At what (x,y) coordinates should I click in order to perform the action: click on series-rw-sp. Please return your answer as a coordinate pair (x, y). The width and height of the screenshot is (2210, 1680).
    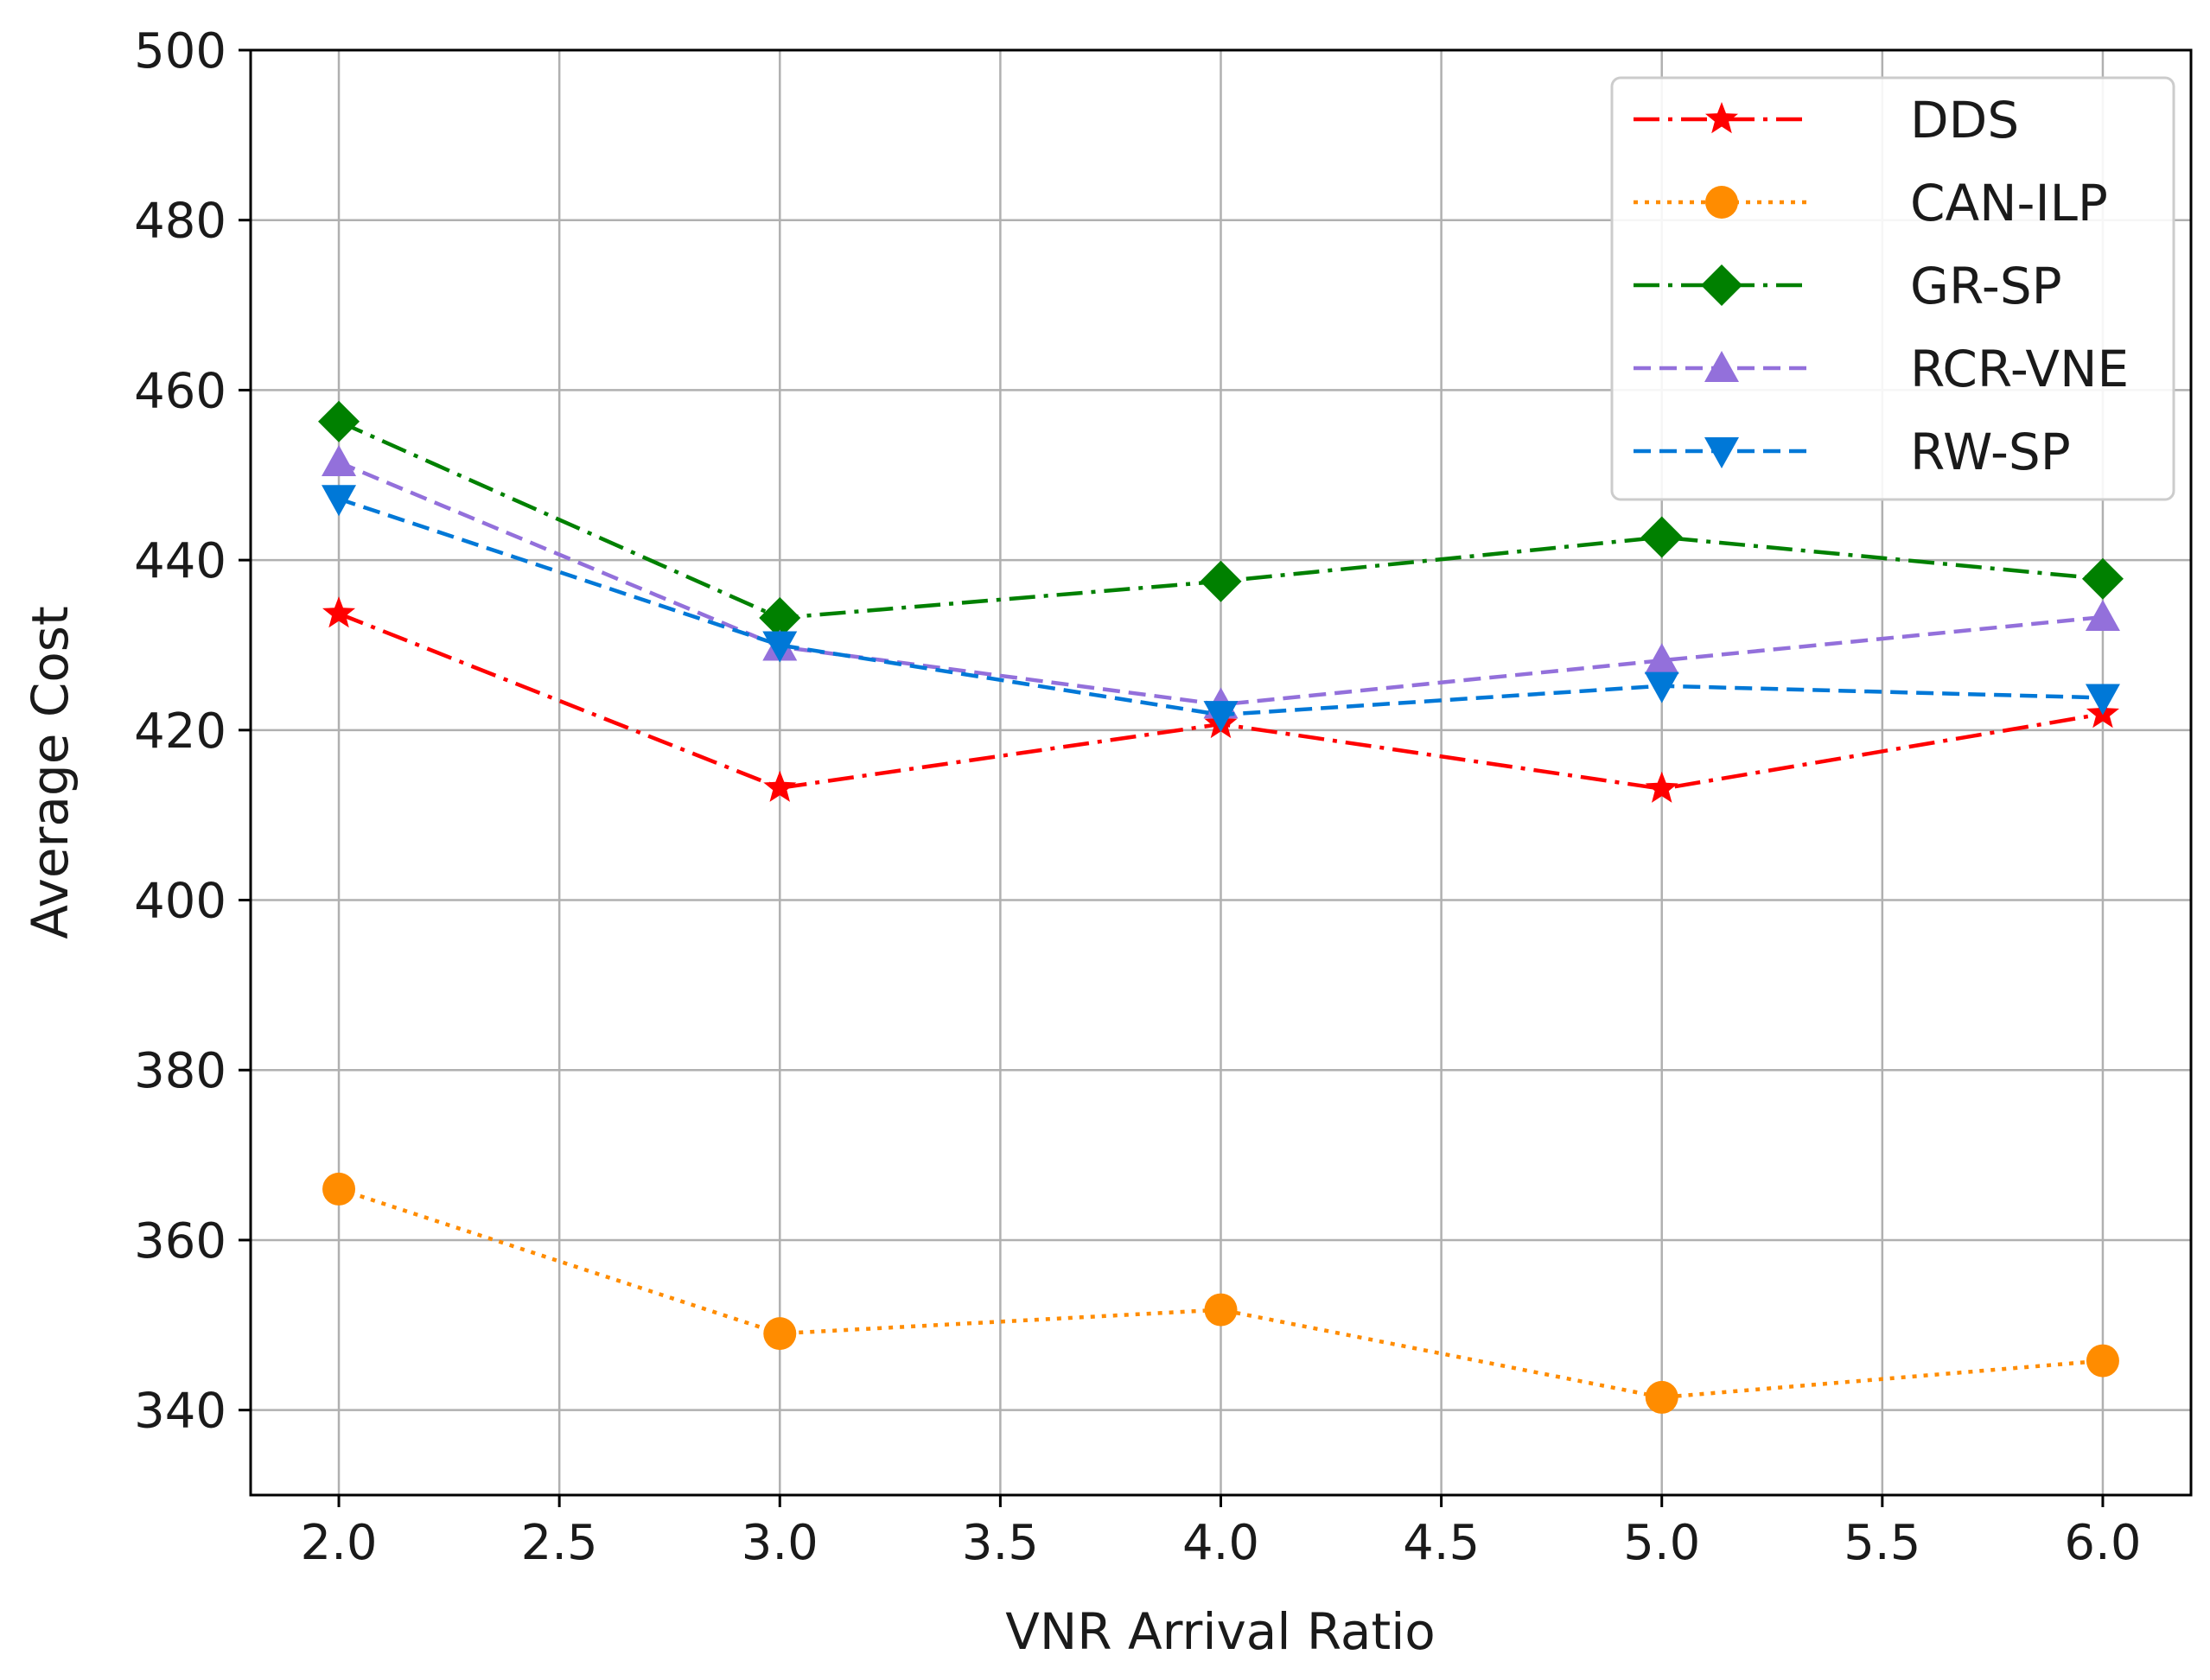
    Looking at the image, I should click on (1221, 609).